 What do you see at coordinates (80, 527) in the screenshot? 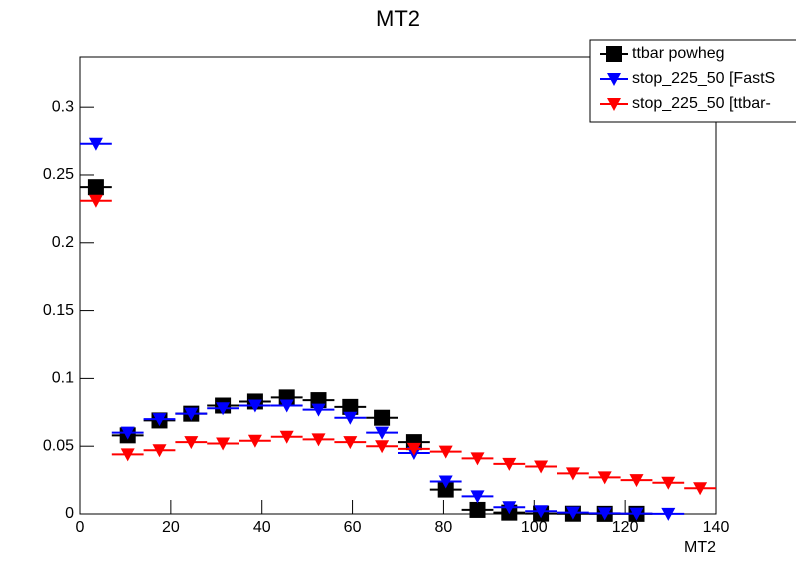
I see `x-tick-label: 0` at bounding box center [80, 527].